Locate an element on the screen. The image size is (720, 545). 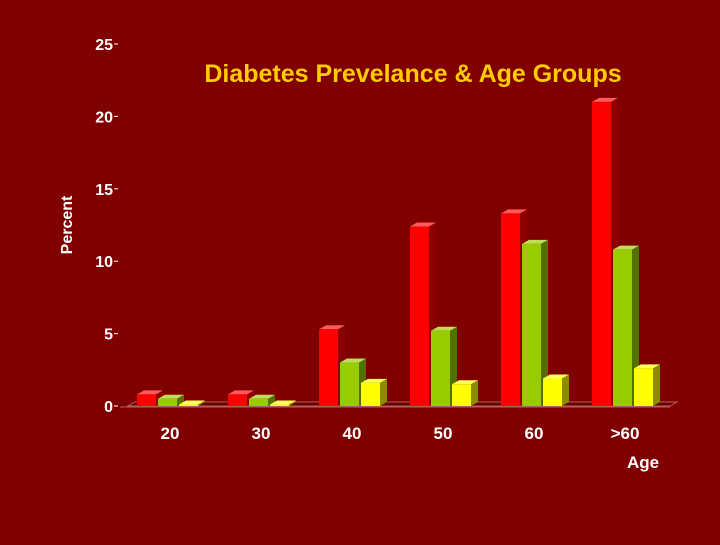
y-tick-label: 5 is located at coordinates (108, 335).